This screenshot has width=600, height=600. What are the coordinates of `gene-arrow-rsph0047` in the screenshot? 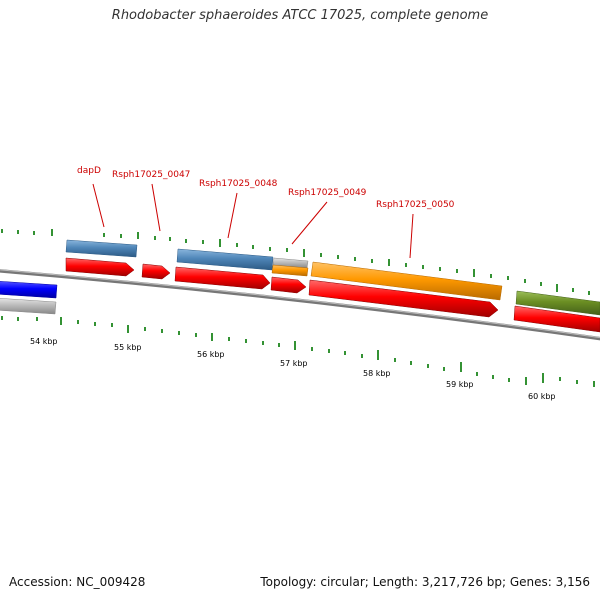 It's located at (156, 271).